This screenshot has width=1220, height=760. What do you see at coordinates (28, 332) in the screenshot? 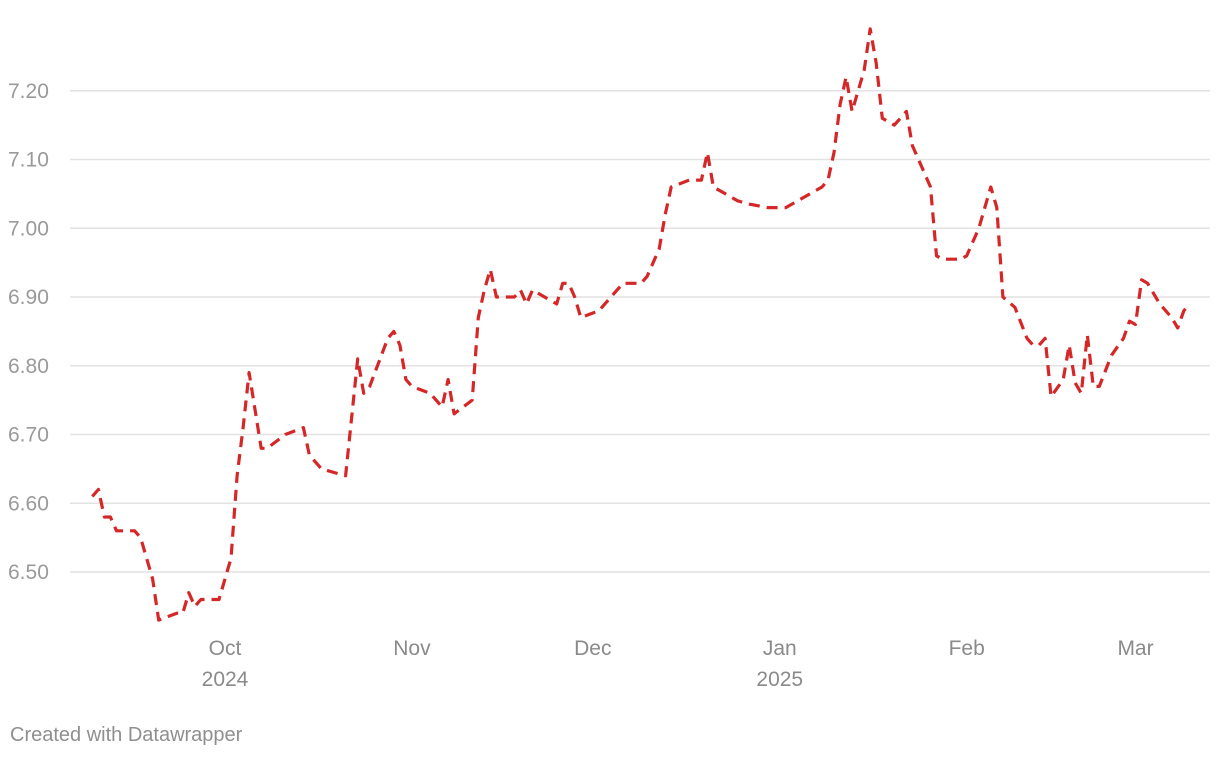
I see `y-axis-ticks: 6.50 6.60 6.70 6.80 6.90 7.00 7.10 7.20` at bounding box center [28, 332].